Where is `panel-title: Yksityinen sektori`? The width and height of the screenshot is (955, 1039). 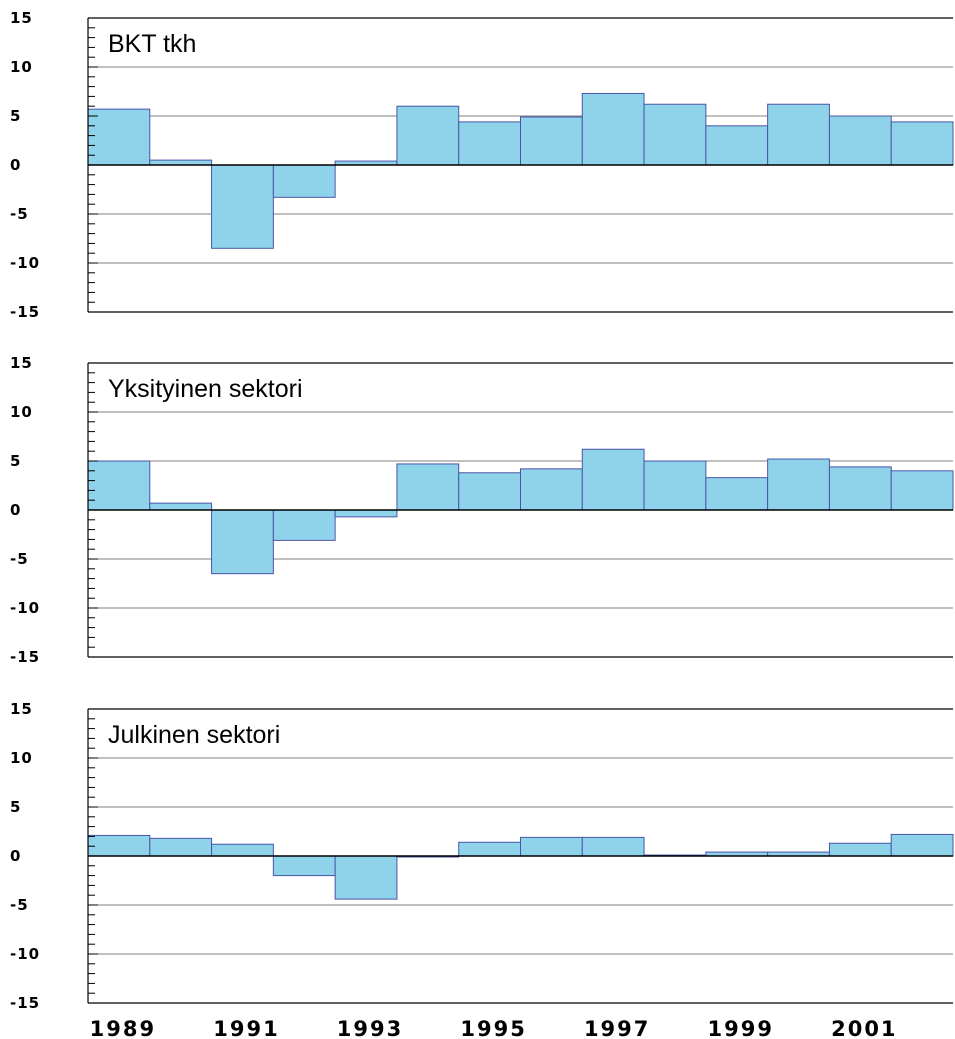
panel-title: Yksityinen sektori is located at coordinates (205, 389).